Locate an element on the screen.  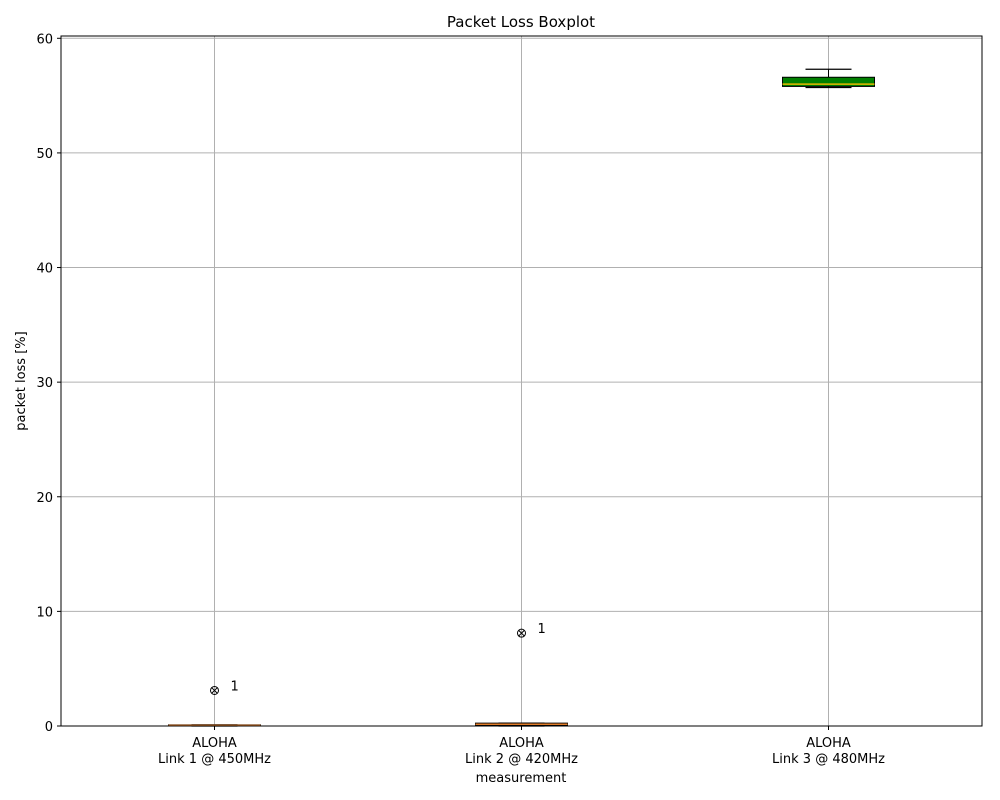
y-tick-label: 30 is located at coordinates (44, 383).